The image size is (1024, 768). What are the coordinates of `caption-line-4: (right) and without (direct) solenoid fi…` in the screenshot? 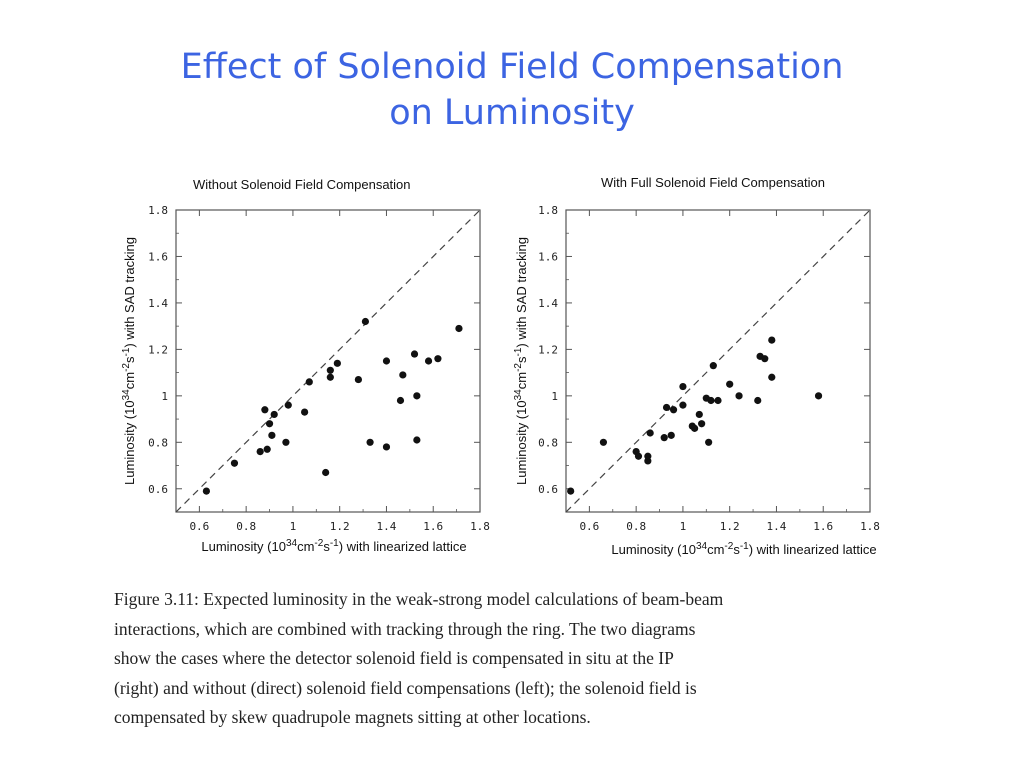 It's located at (405, 687).